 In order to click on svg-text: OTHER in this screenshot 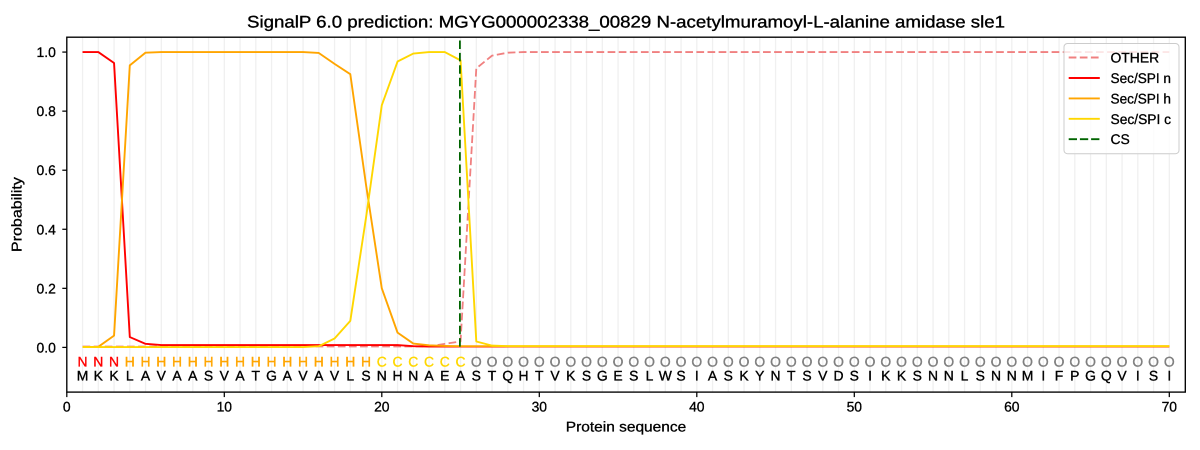, I will do `click(1135, 58)`.